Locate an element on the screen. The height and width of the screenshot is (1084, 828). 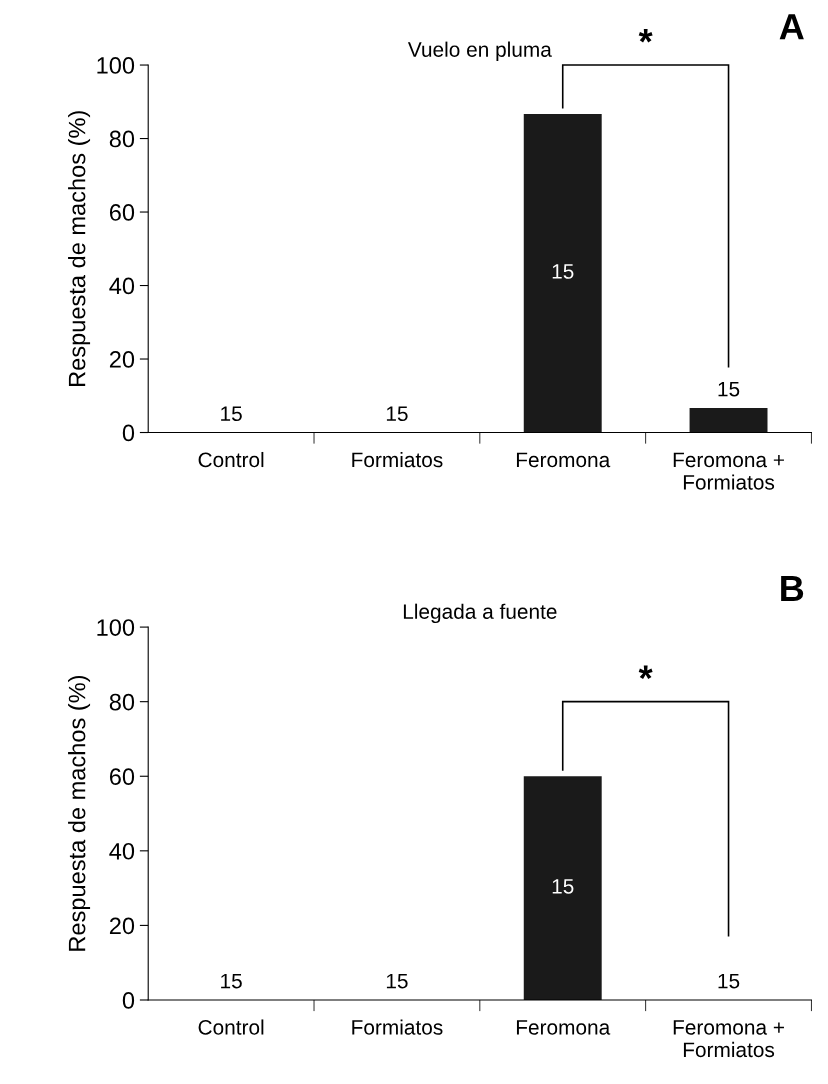
chart-title: Vuelo en pluma is located at coordinates (479, 51).